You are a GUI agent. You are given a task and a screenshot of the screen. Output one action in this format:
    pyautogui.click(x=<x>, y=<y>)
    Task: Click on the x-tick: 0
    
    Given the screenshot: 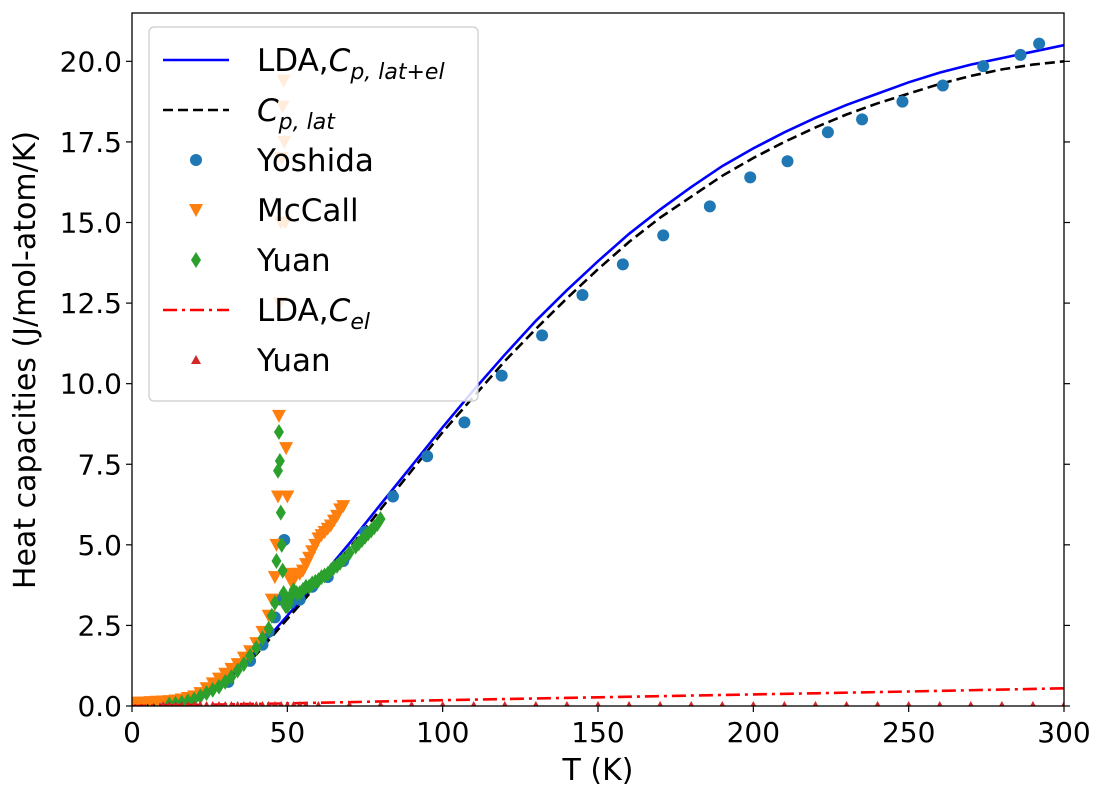 What is the action you would take?
    pyautogui.click(x=132, y=727)
    